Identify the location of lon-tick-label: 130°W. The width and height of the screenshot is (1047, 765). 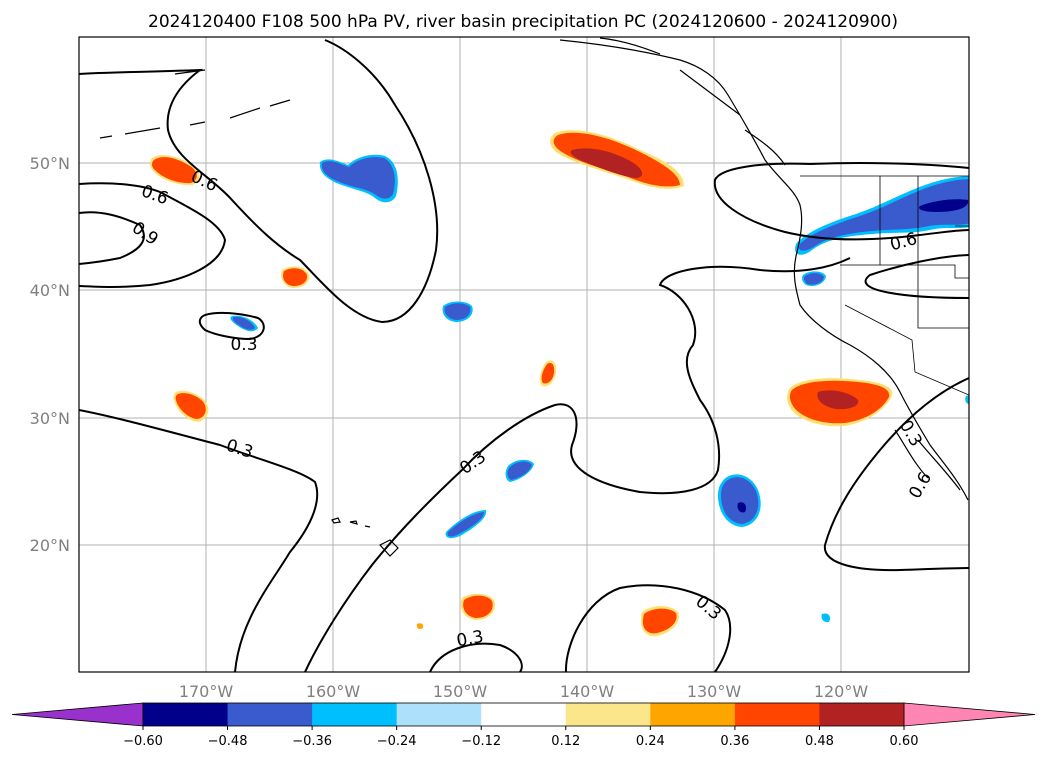
(714, 691).